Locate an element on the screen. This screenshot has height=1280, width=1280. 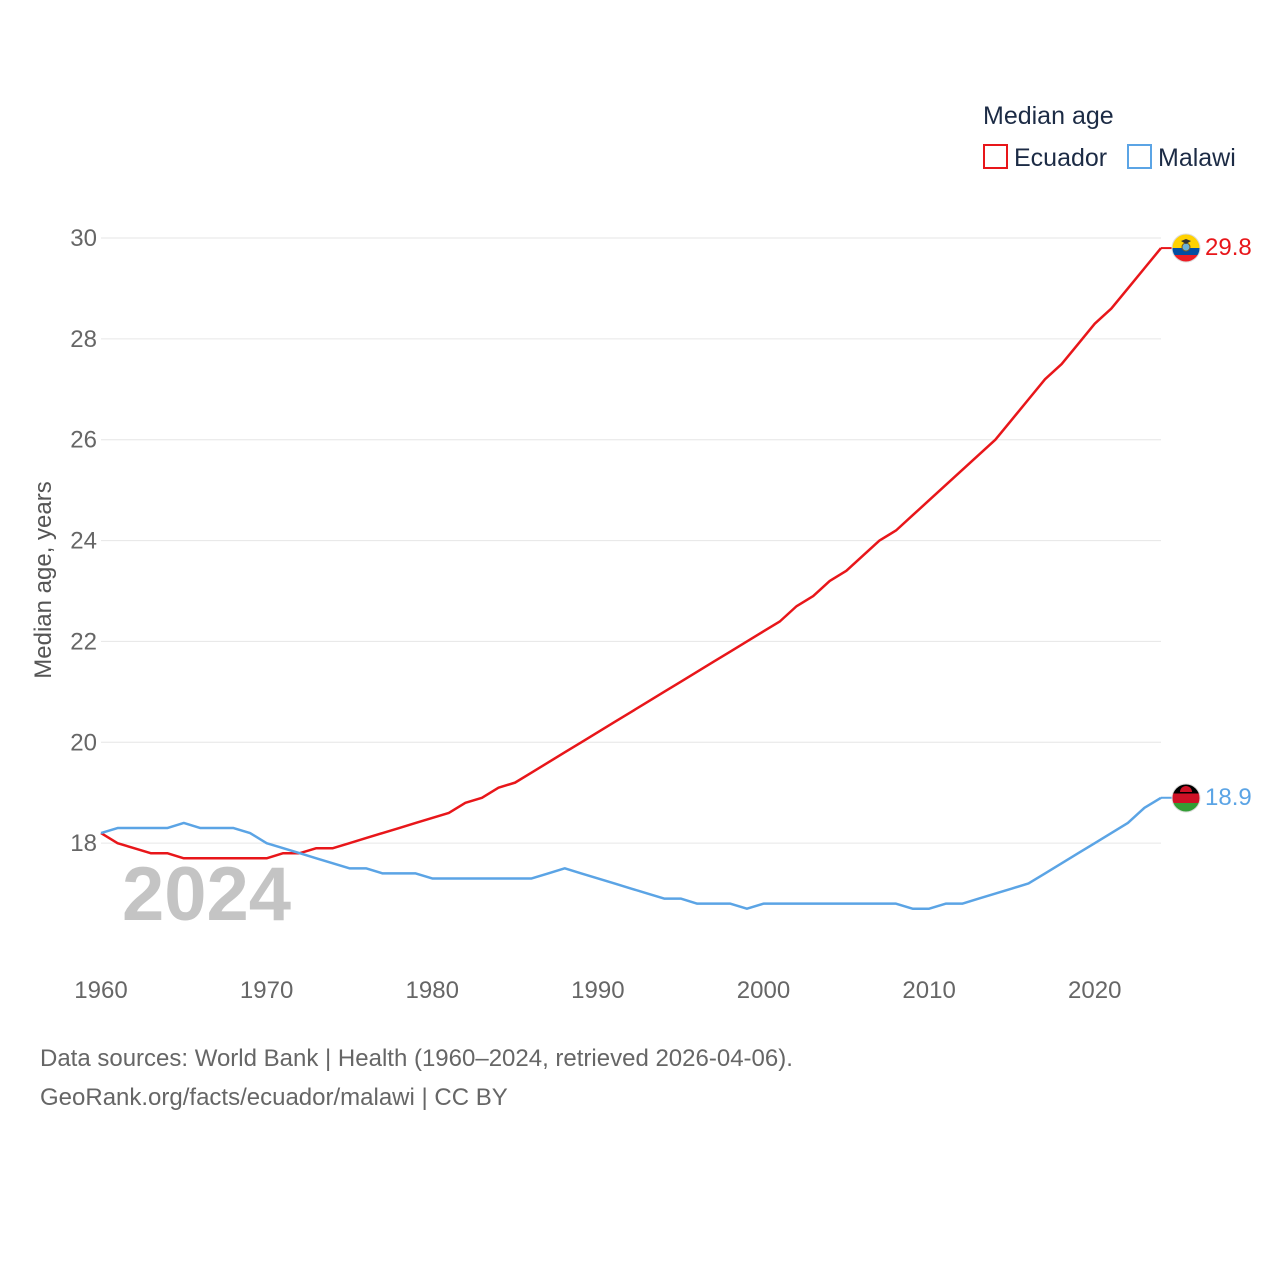
y-tick-label: 24 is located at coordinates (83, 541).